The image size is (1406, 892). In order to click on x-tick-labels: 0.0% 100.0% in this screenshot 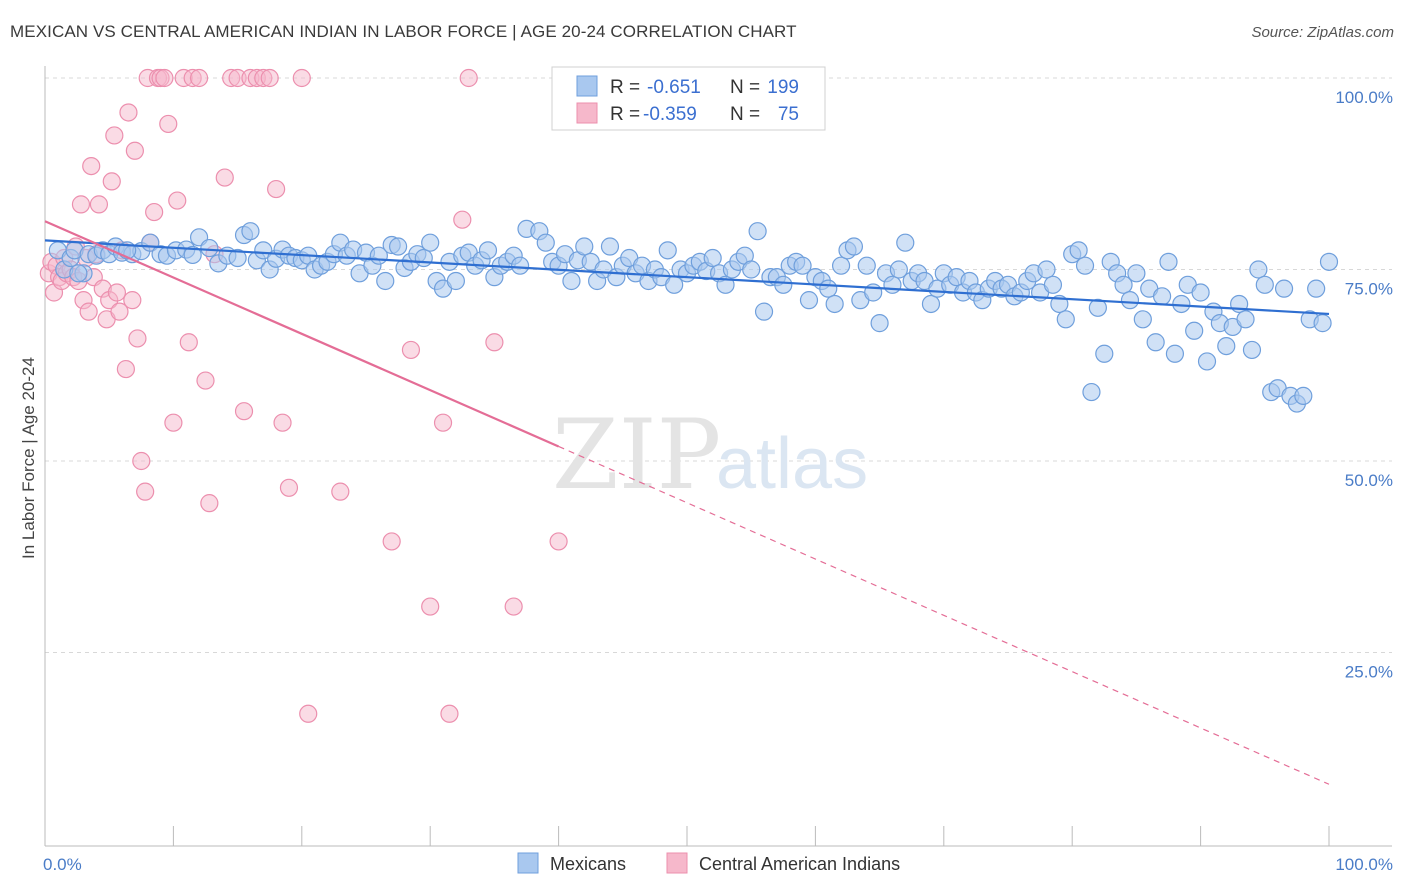, I will do `click(718, 864)`.